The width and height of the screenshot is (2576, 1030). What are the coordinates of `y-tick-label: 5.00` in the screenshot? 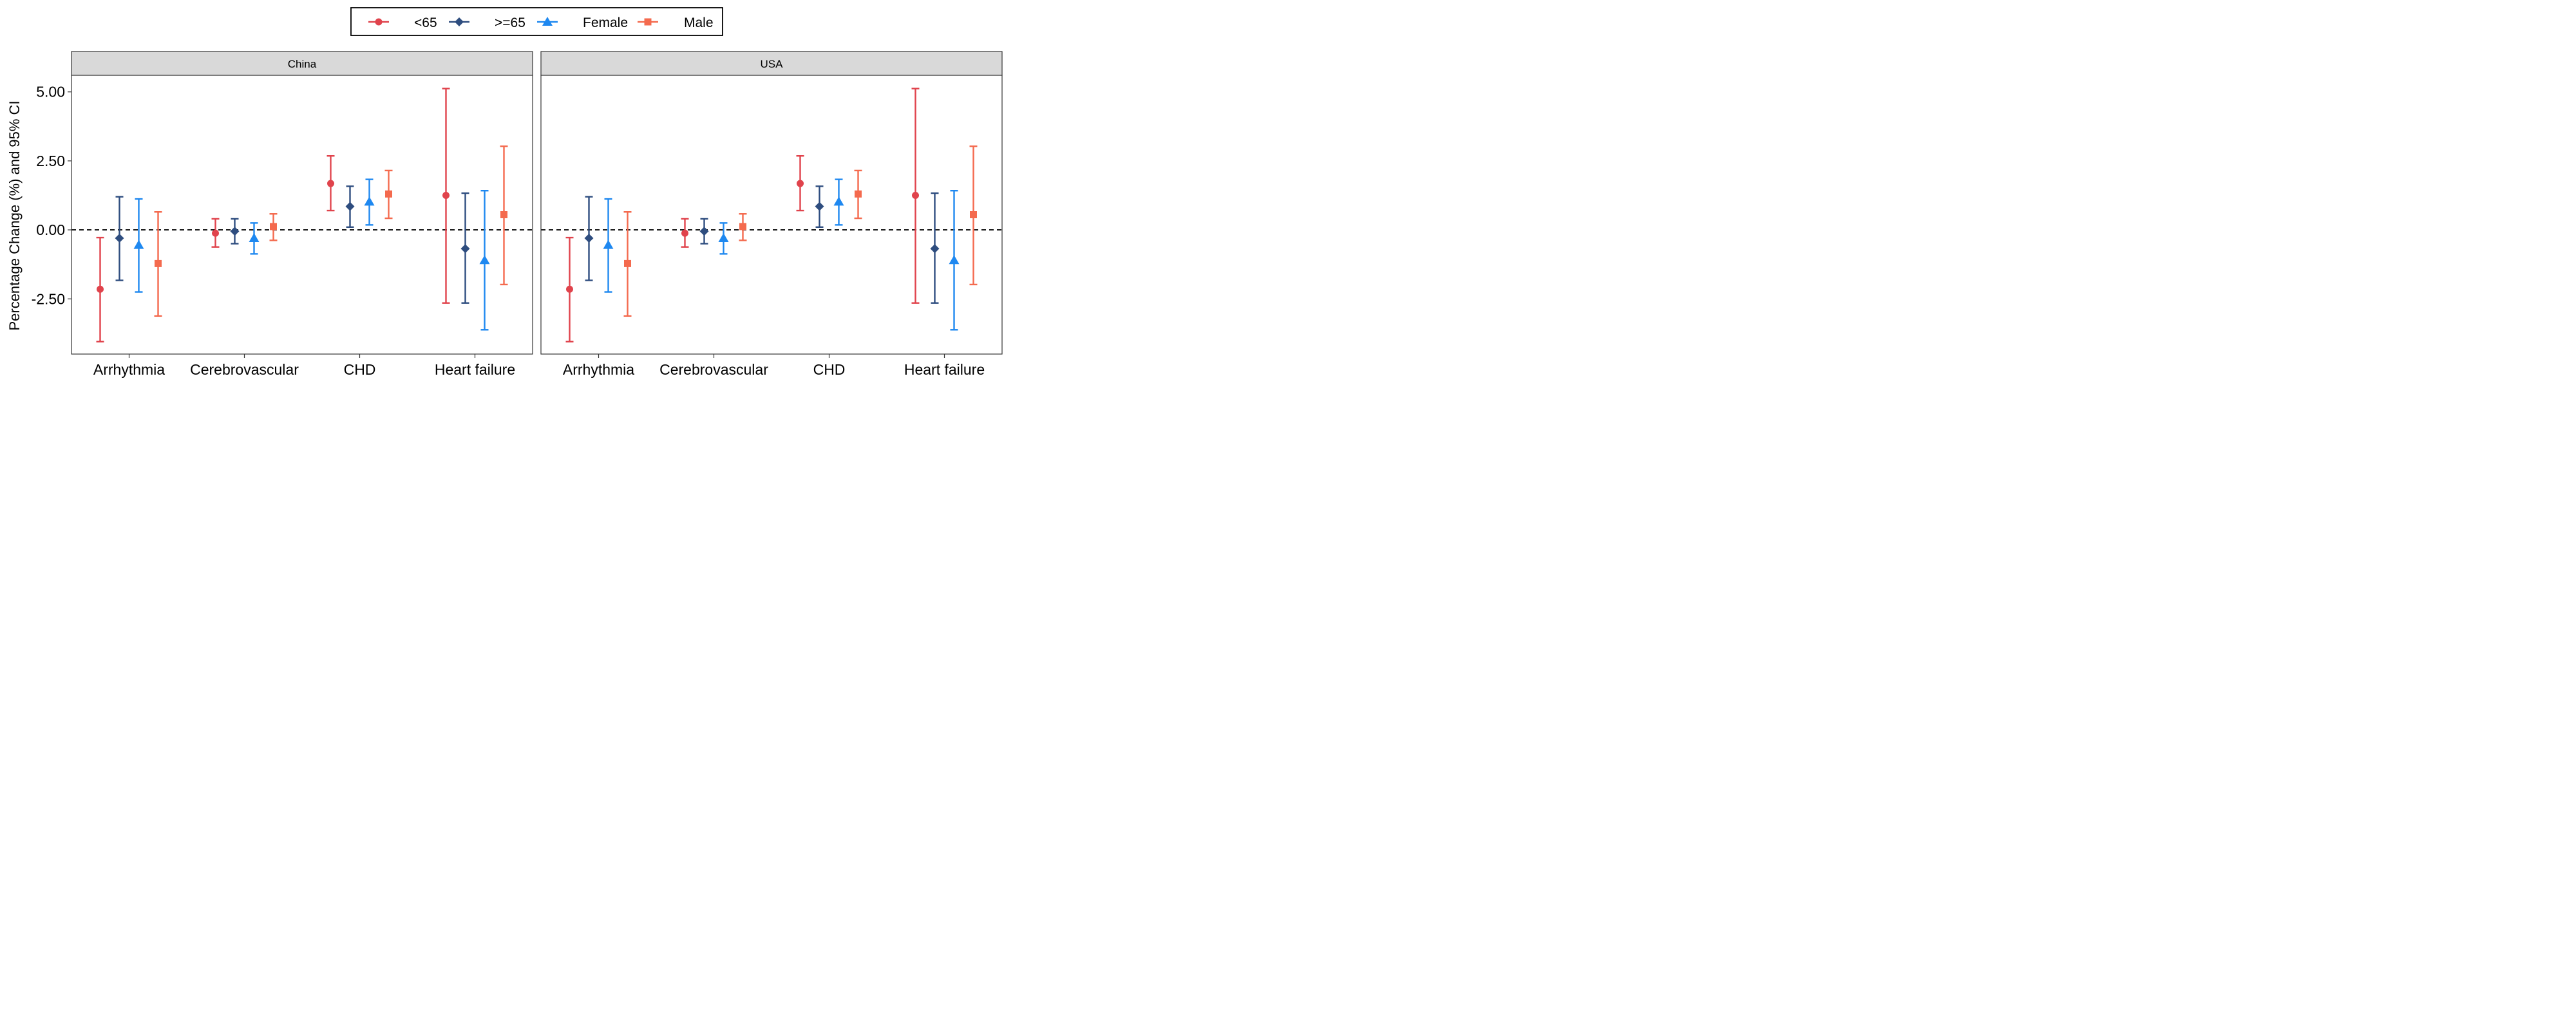 It's located at (50, 92).